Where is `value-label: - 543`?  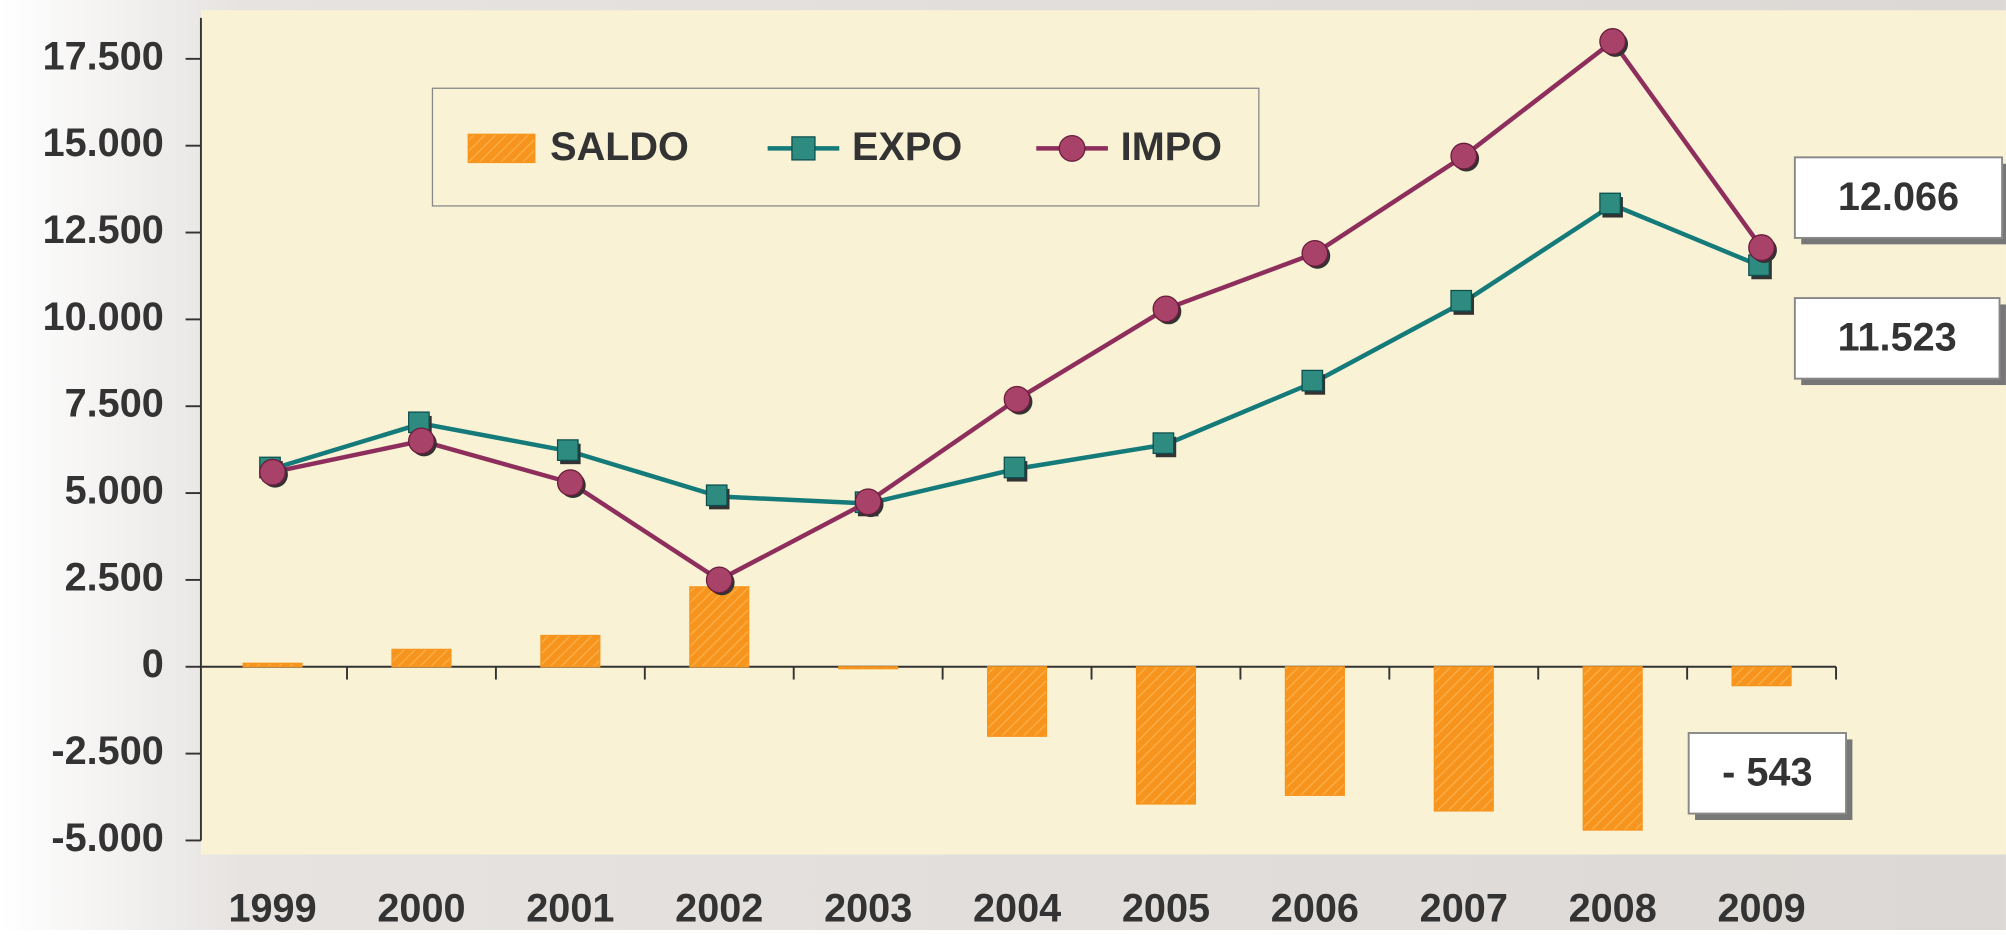
value-label: - 543 is located at coordinates (1767, 773).